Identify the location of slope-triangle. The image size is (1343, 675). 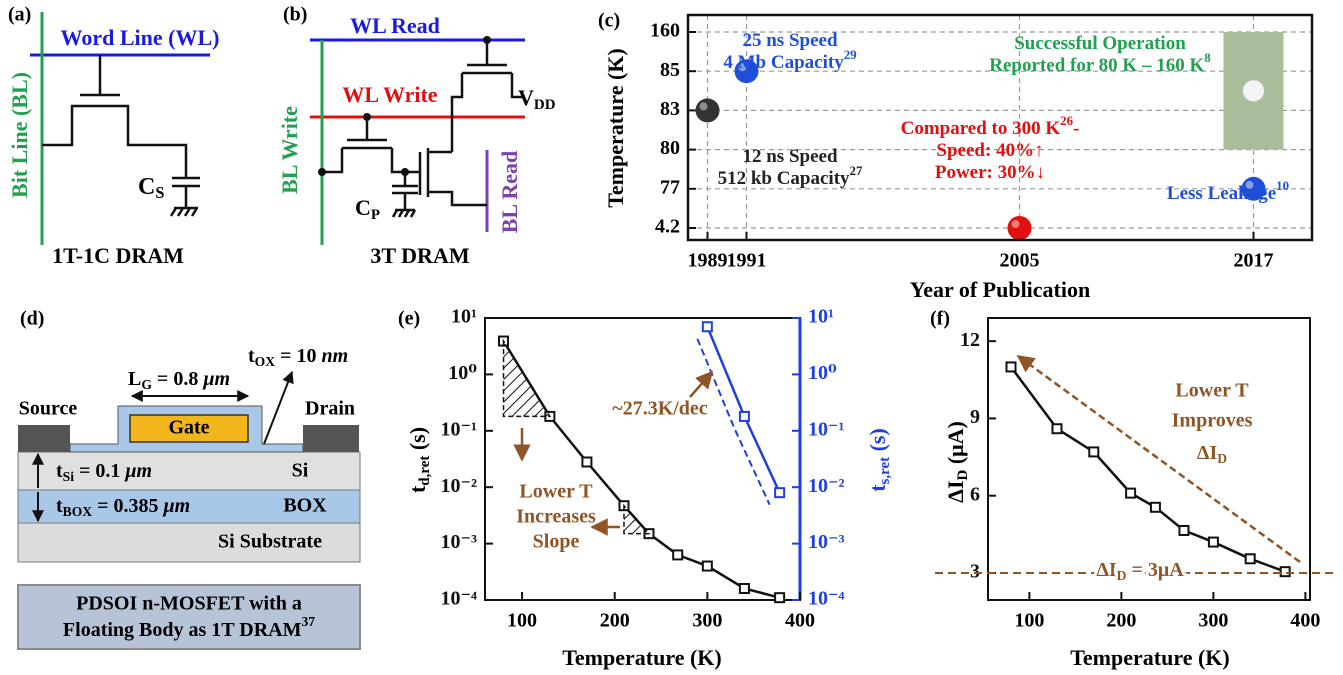
(637, 519).